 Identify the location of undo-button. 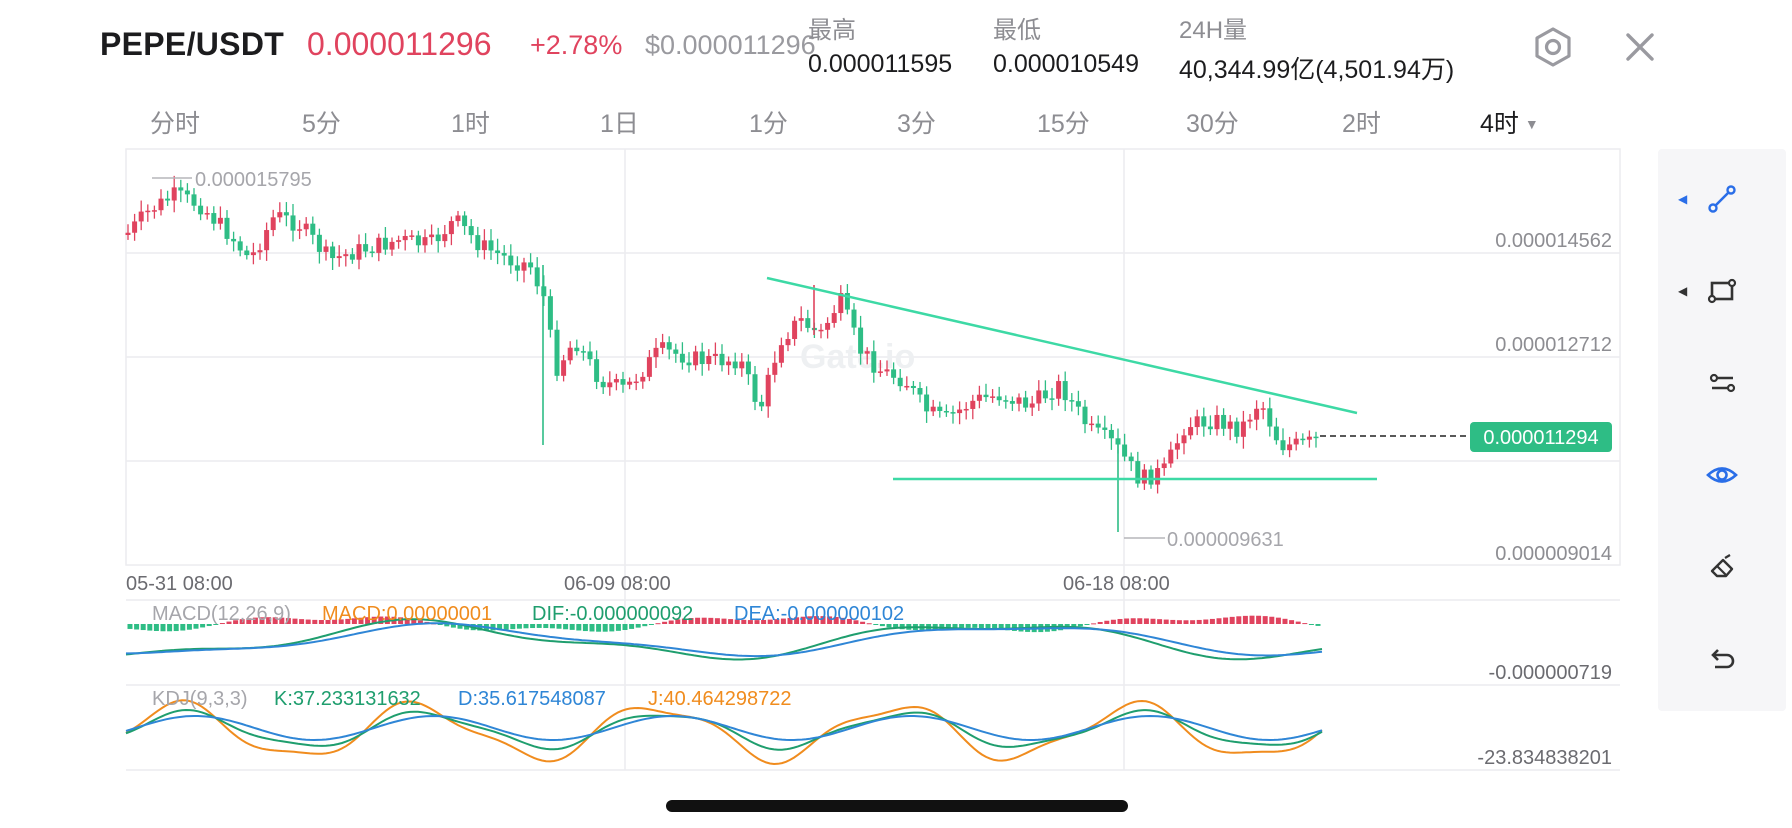
(1722, 659).